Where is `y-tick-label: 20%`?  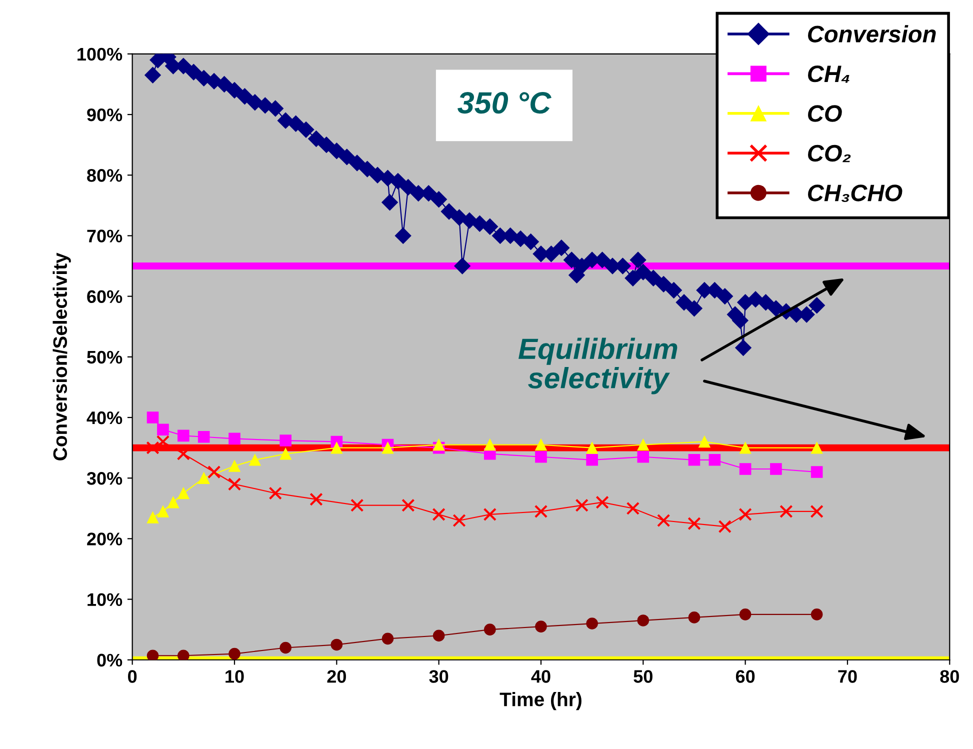
y-tick-label: 20% is located at coordinates (104, 539).